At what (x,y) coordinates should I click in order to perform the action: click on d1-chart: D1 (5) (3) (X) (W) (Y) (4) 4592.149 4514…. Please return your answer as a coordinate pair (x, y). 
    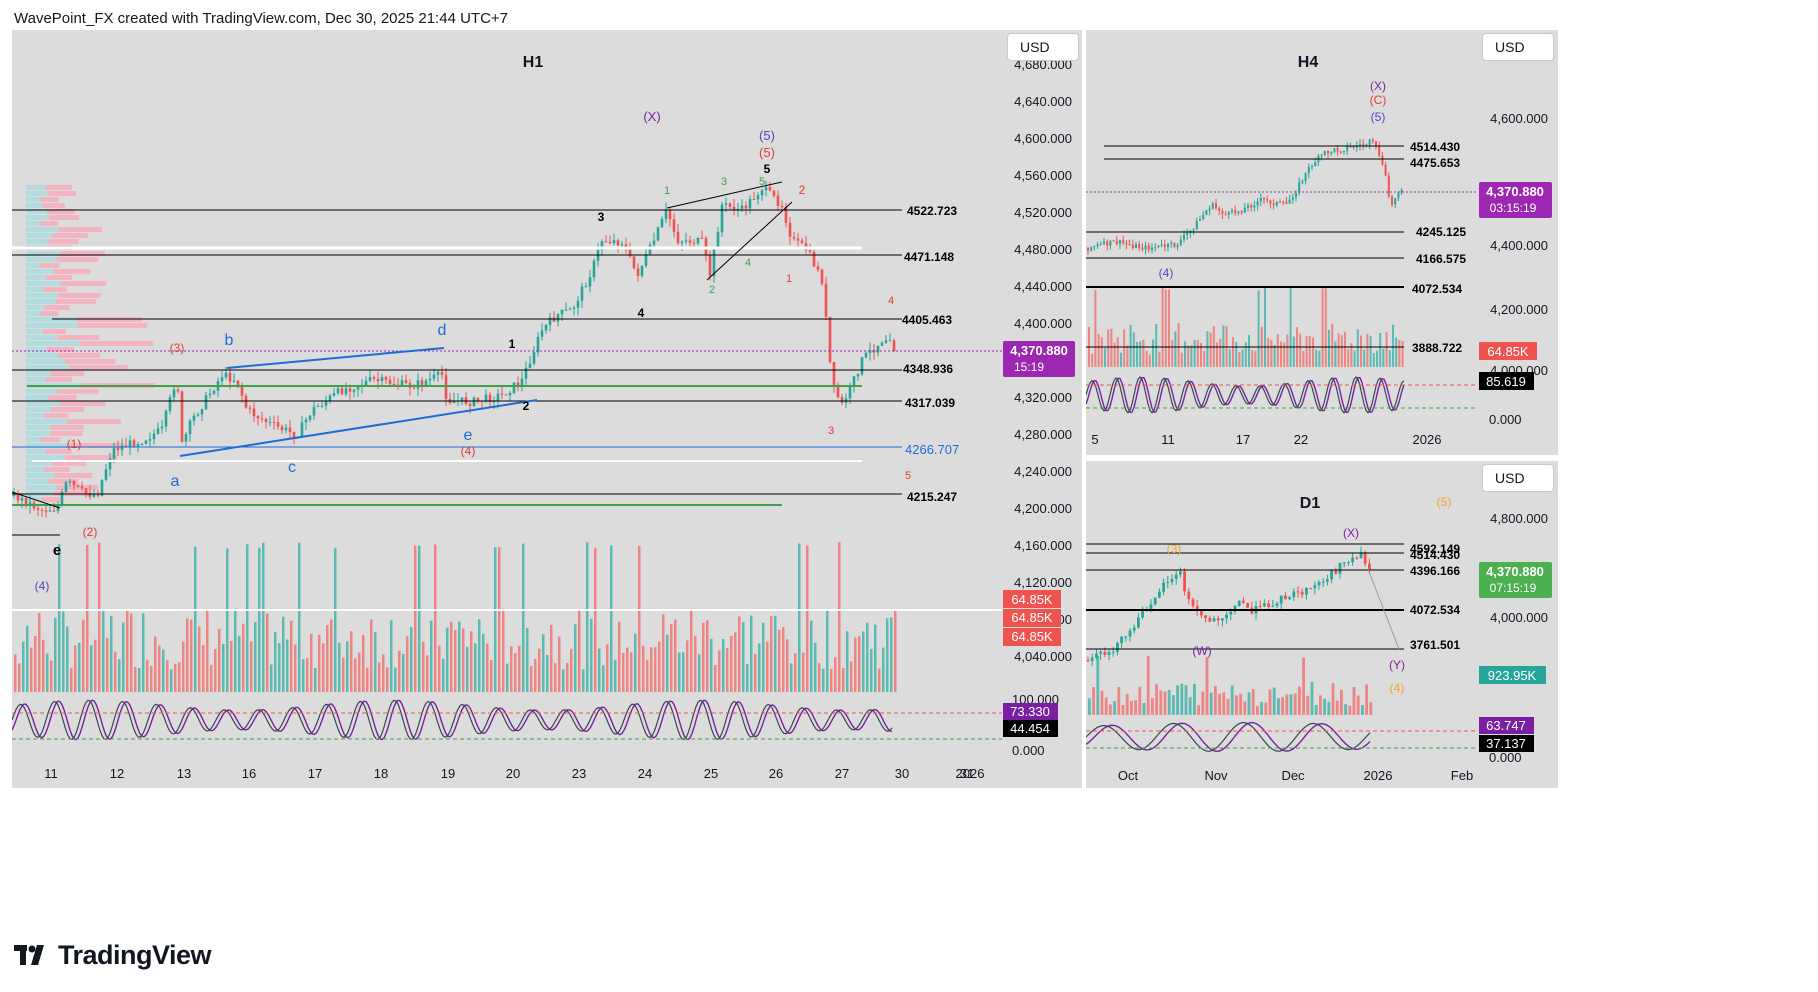
    Looking at the image, I should click on (1322, 624).